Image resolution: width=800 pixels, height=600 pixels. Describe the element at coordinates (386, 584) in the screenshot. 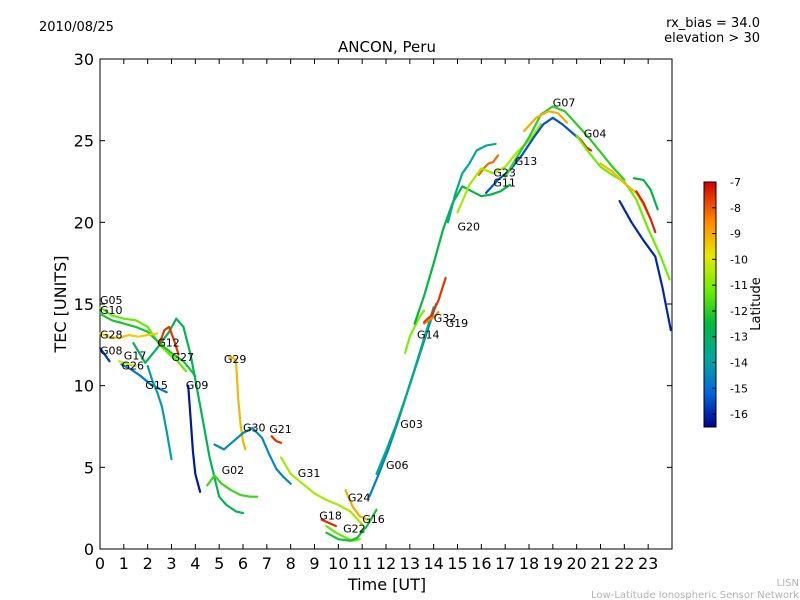

I see `x-axis-label: Time [UT]` at that location.